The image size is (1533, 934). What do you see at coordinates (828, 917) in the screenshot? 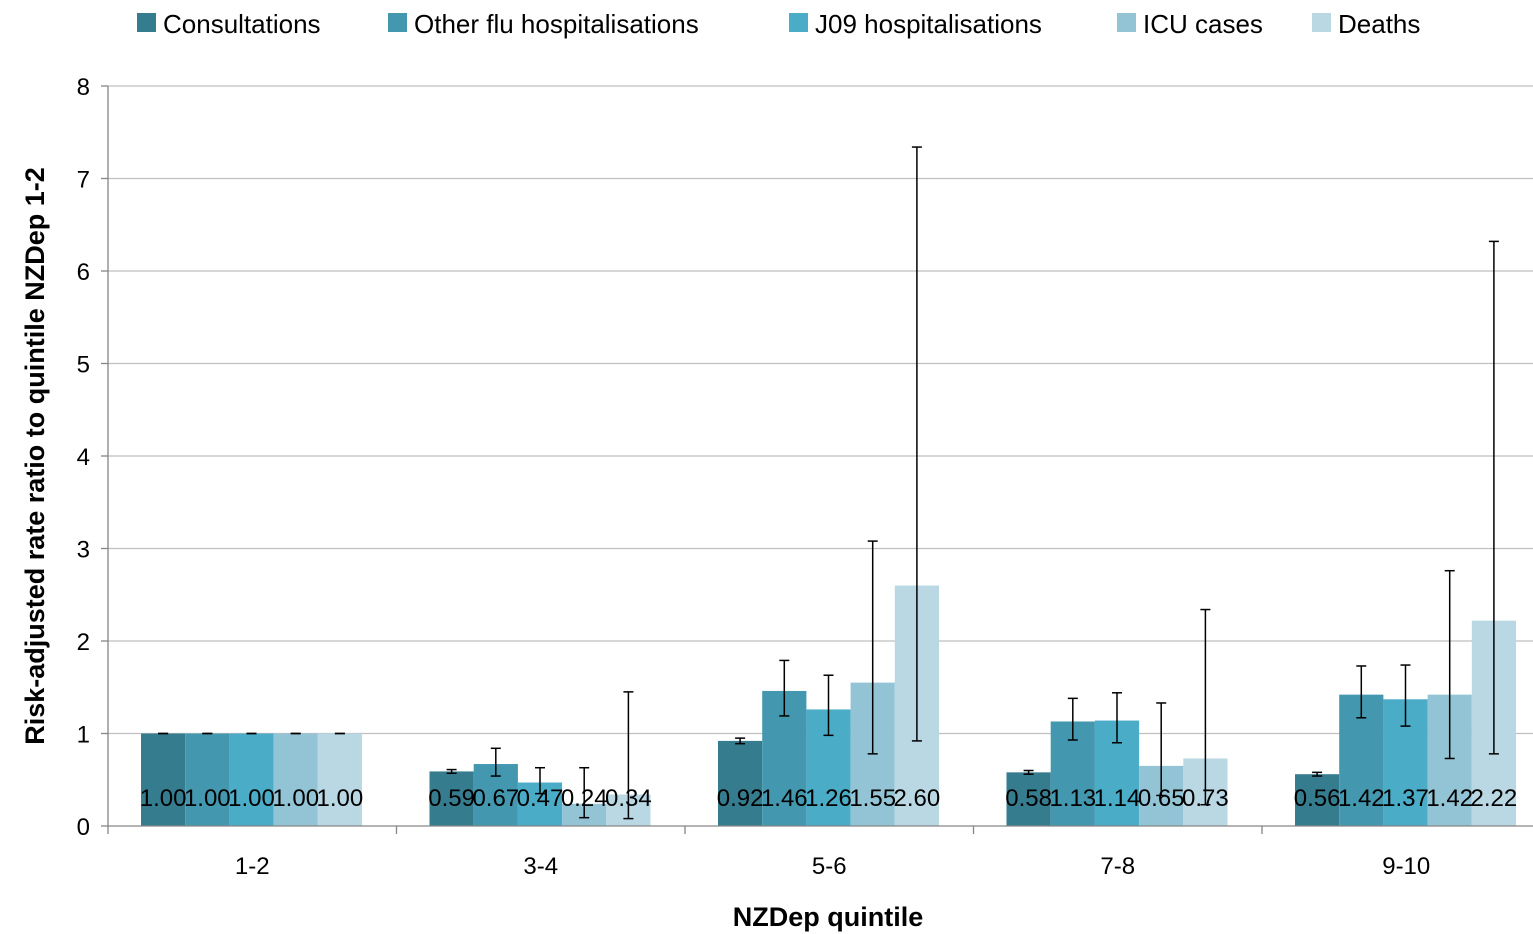
I see `x-axis-title: NZDep quintile` at bounding box center [828, 917].